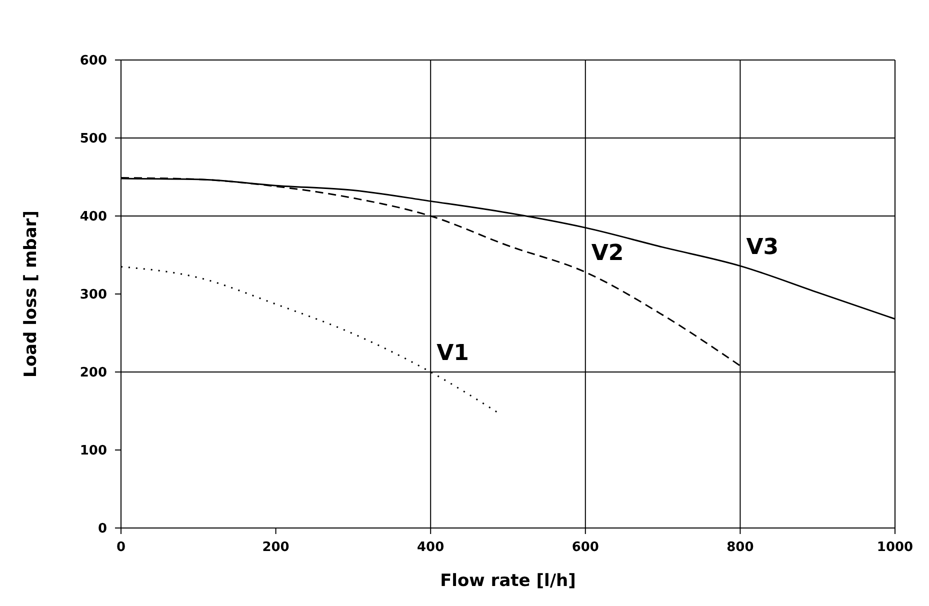  I want to click on x-tick-label: 400, so click(430, 548).